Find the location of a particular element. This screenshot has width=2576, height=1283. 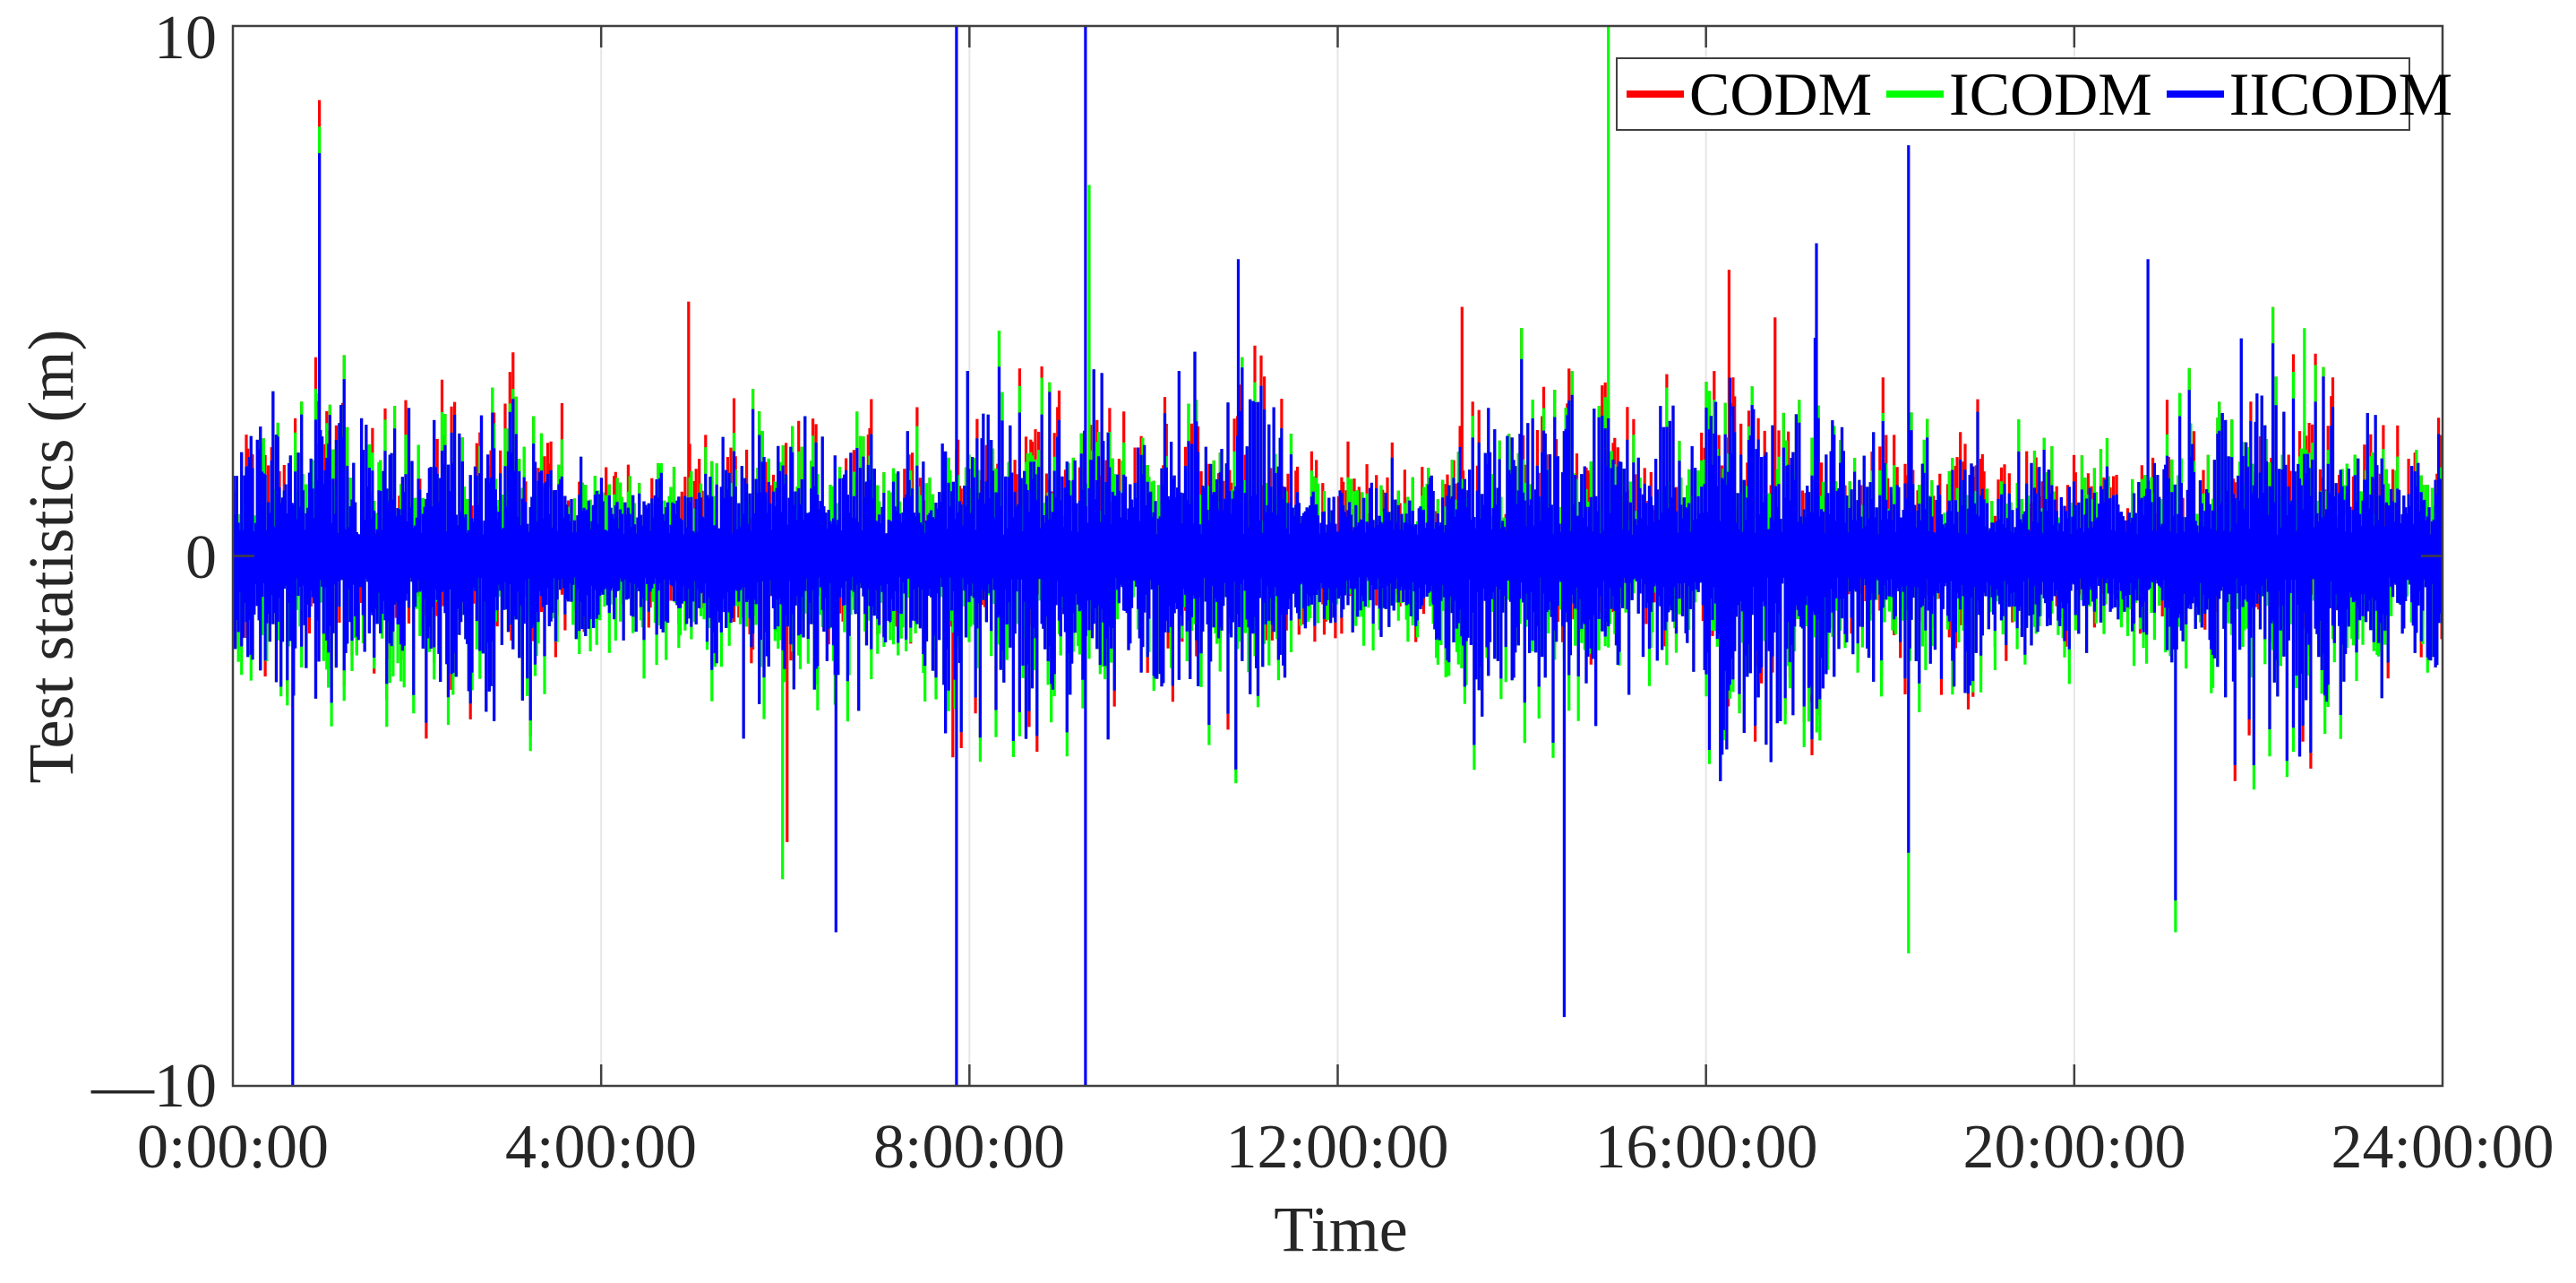

xtick-label-4: 4:00:00 is located at coordinates (601, 1147).